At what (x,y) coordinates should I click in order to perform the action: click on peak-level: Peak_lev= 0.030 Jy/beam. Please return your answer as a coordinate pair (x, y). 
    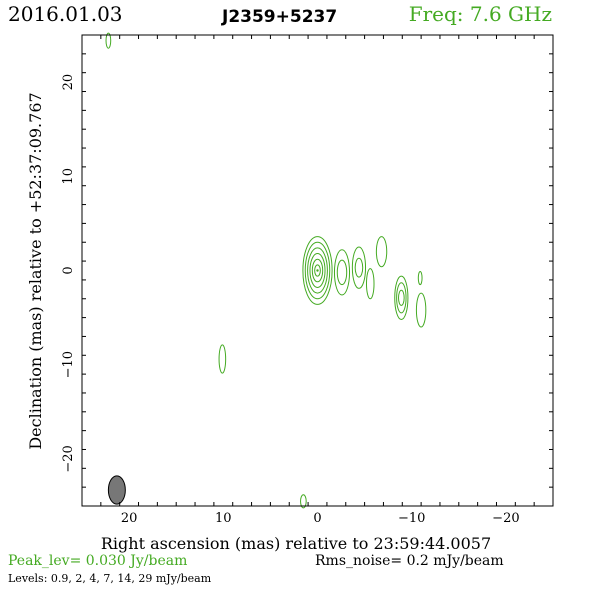
    Looking at the image, I should click on (98, 561).